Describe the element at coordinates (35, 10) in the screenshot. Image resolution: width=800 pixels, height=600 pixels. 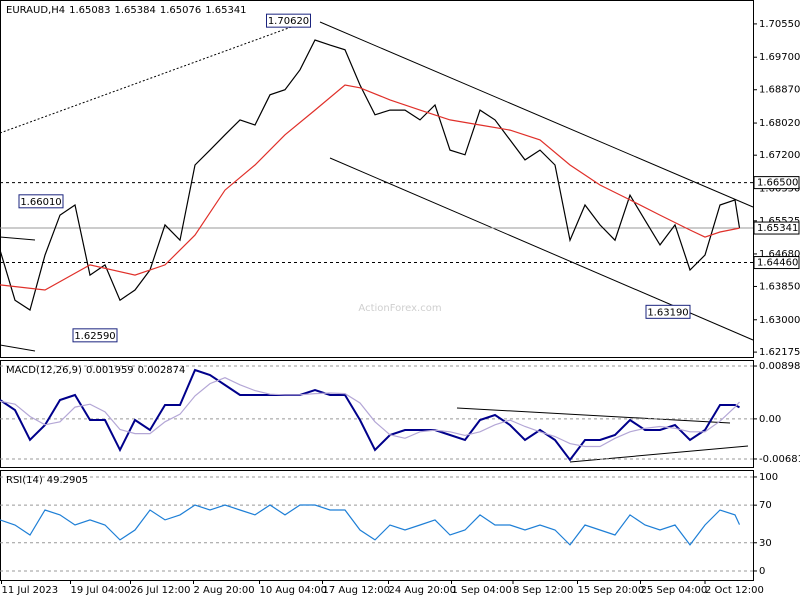
I see `panel-title: EURAUD,H4` at that location.